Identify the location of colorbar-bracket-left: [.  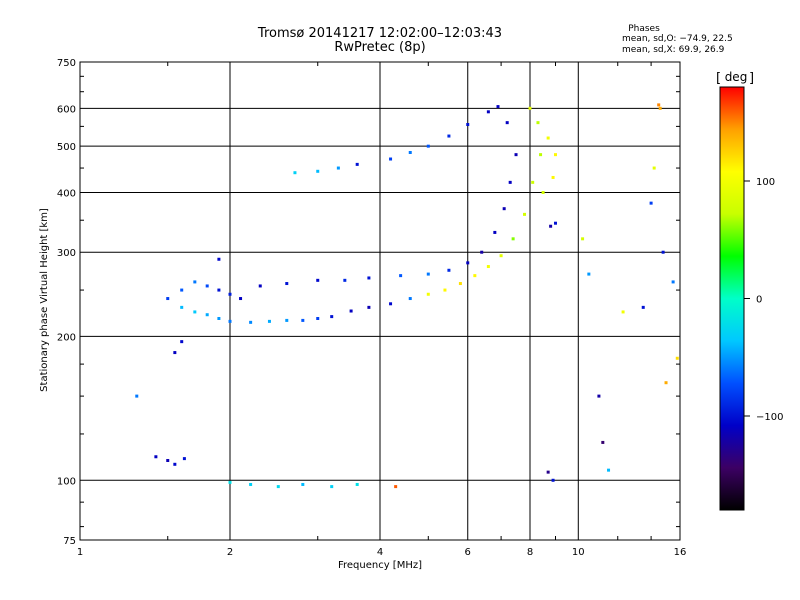
(718, 78).